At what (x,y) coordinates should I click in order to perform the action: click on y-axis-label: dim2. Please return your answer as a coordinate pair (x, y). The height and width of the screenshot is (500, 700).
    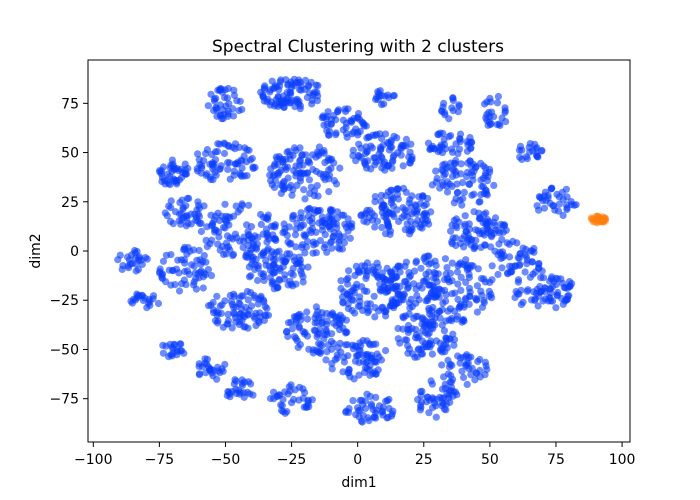
    Looking at the image, I should click on (36, 250).